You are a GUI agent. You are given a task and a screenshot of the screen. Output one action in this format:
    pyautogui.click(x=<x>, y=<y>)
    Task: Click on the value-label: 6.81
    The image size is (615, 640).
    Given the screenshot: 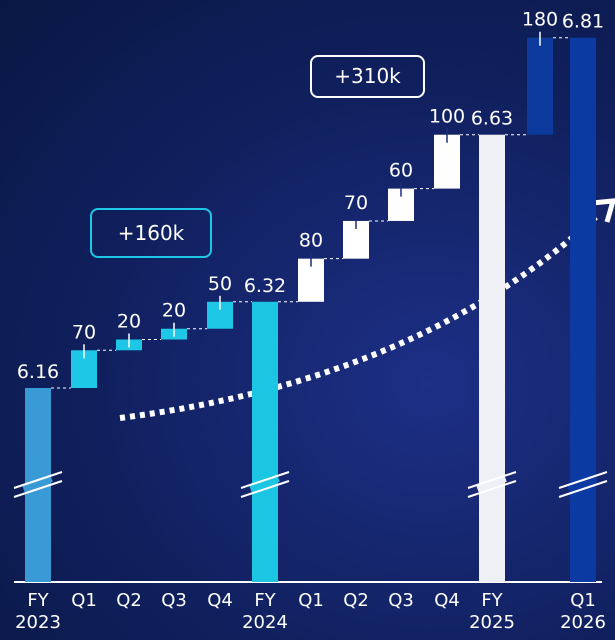 What is the action you would take?
    pyautogui.click(x=583, y=22)
    